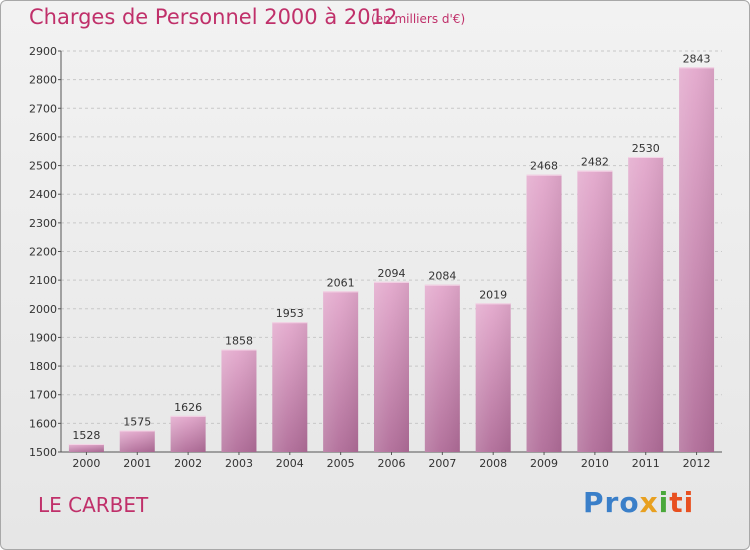  I want to click on x-tick-label: 2003, so click(239, 463).